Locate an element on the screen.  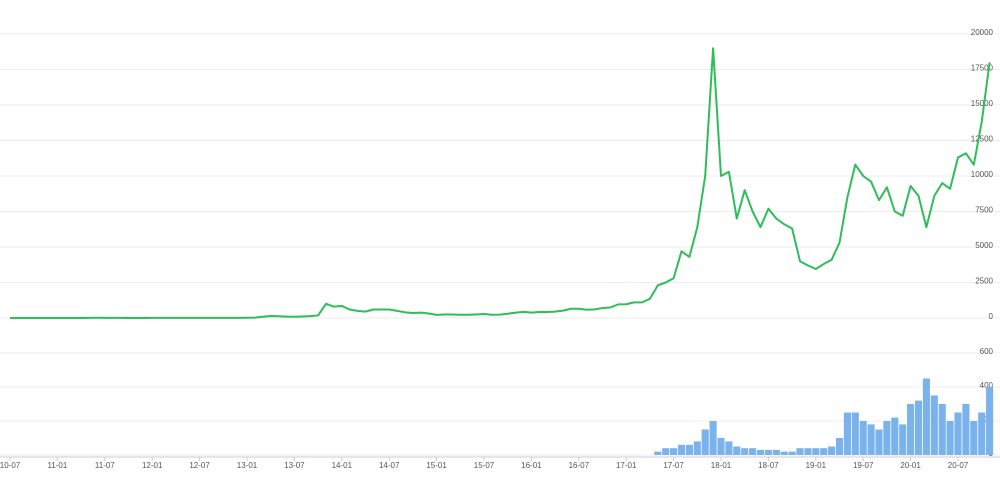
x-tick-label: 15-07 is located at coordinates (484, 465).